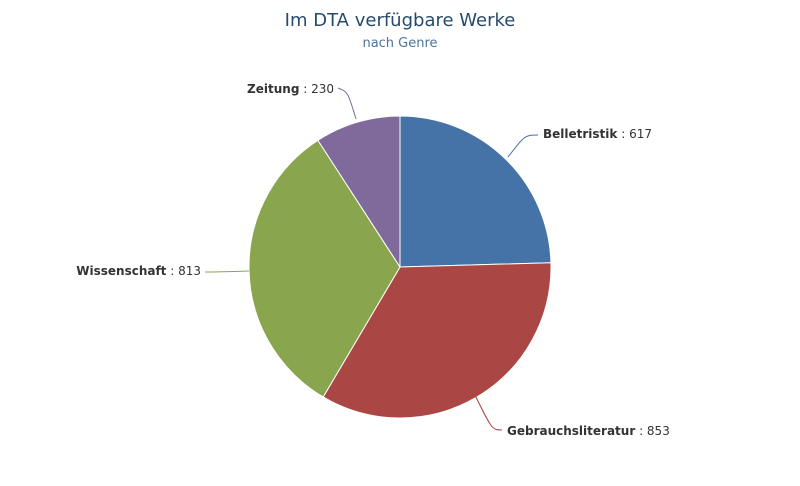 The width and height of the screenshot is (800, 486). What do you see at coordinates (359, 191) in the screenshot?
I see `pie-slice-zeitung` at bounding box center [359, 191].